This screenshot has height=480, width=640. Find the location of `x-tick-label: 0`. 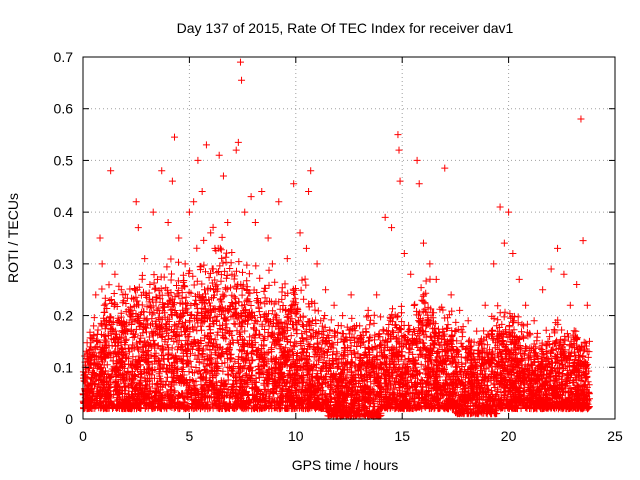

x-tick-label: 0 is located at coordinates (83, 436).